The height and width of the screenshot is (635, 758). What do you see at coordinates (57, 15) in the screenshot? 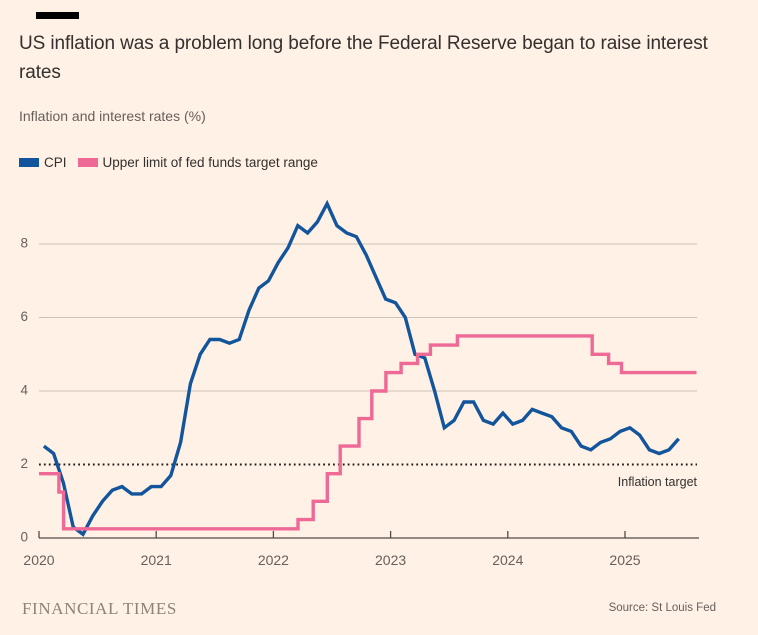
I see `top-rule` at bounding box center [57, 15].